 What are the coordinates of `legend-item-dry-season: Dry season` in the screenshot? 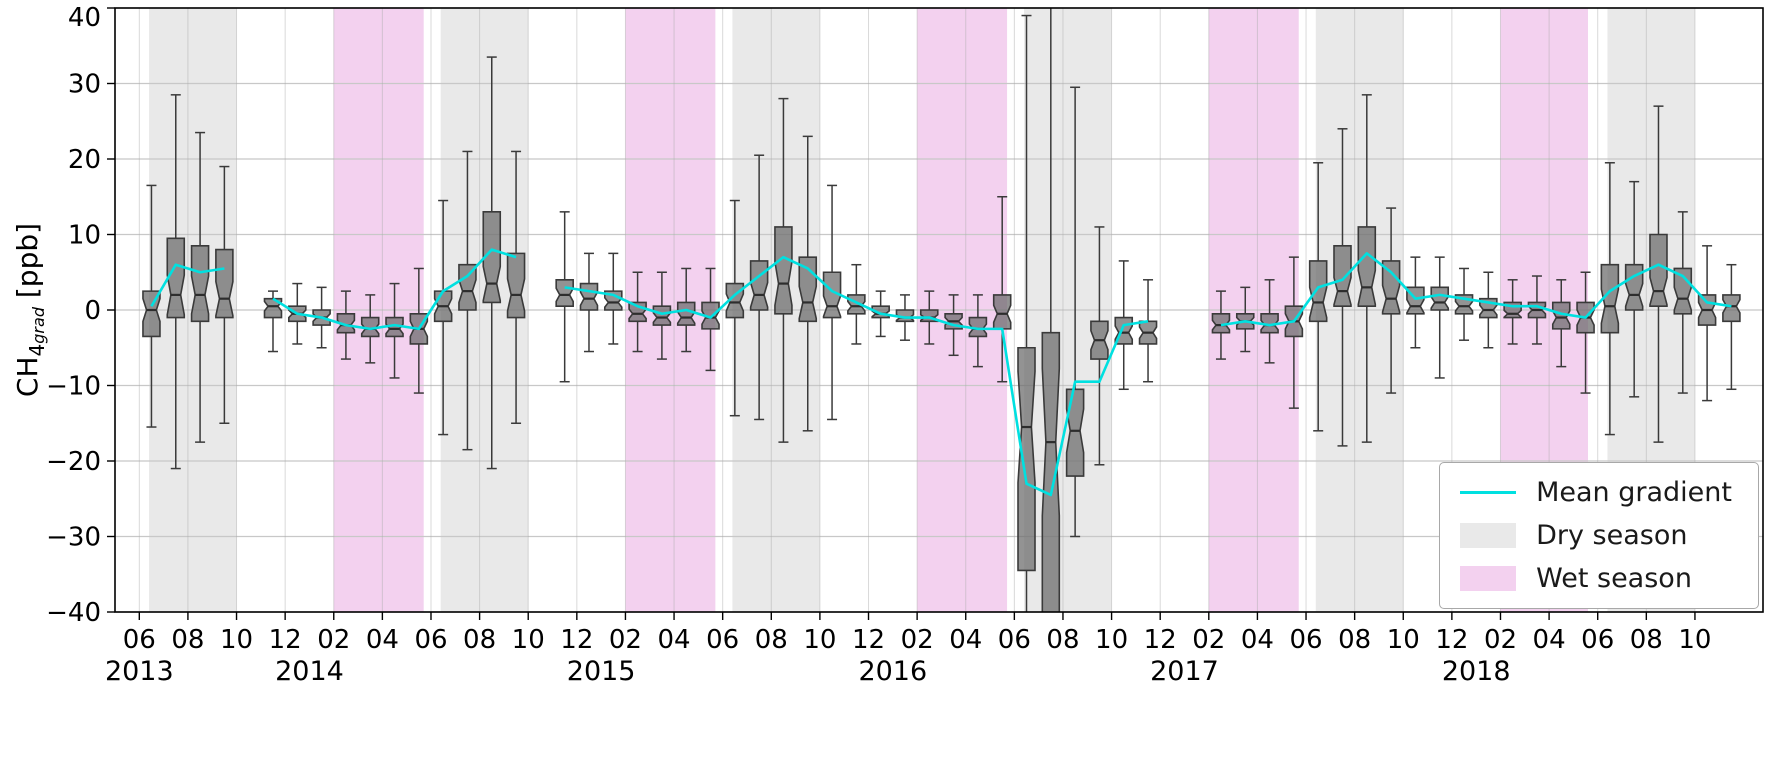 It's located at (1596, 535).